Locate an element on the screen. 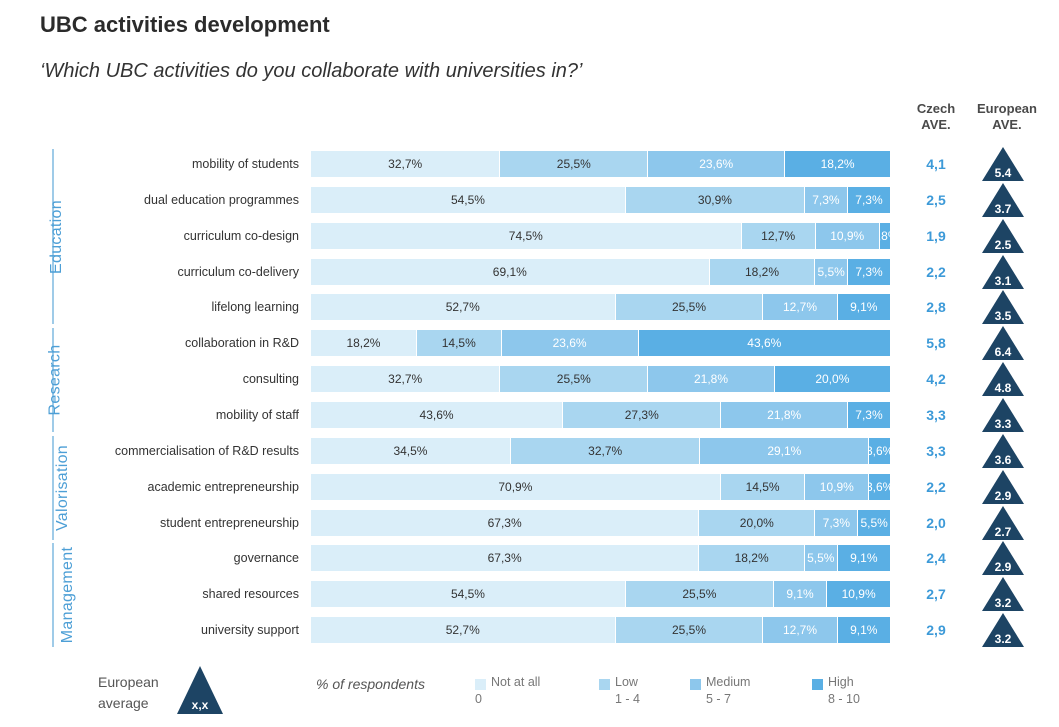  european-average-header: European AVE. is located at coordinates (1007, 116).